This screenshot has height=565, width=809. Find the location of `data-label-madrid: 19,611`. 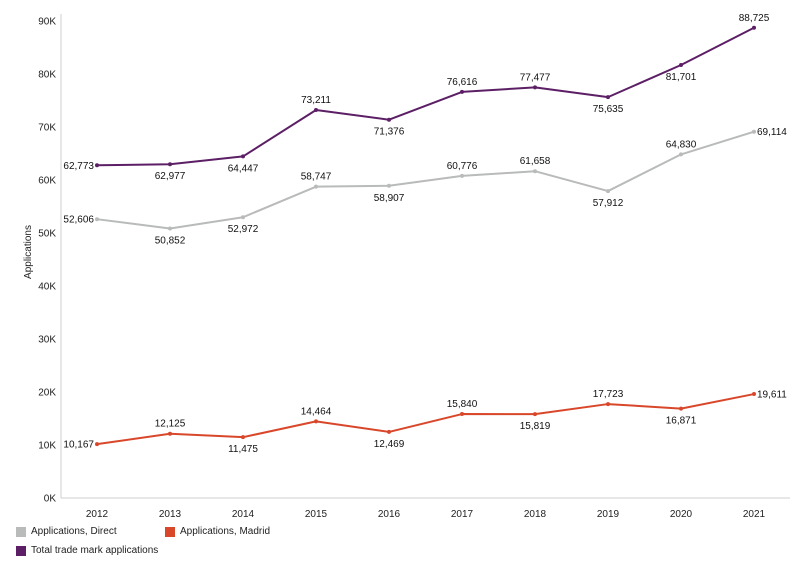

data-label-madrid: 19,611 is located at coordinates (772, 395).